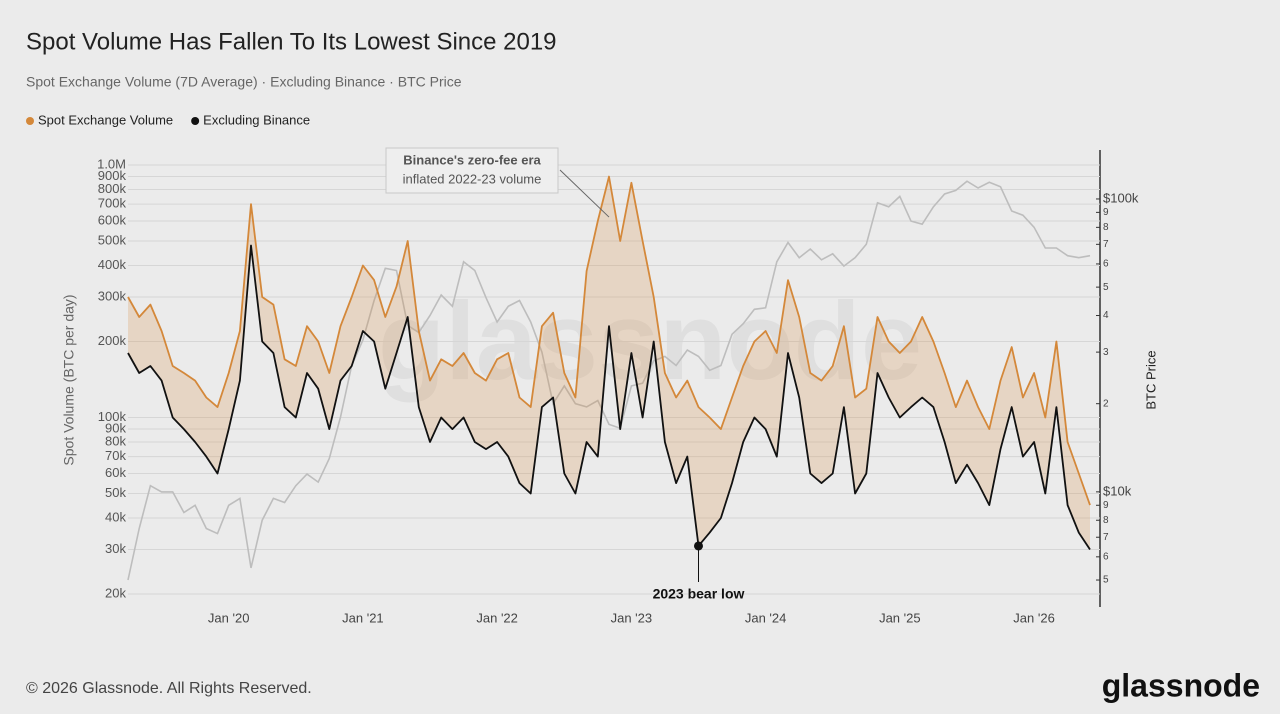  I want to click on y-tick-label: 700k, so click(112, 203).